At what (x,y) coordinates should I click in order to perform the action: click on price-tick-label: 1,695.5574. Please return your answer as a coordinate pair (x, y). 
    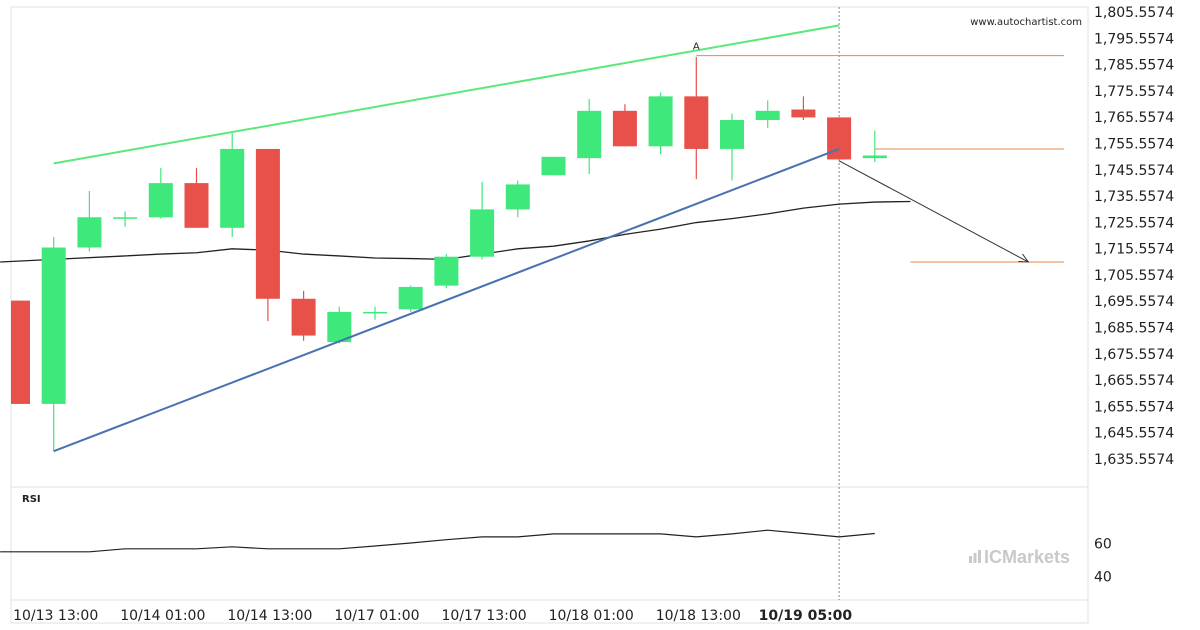
    Looking at the image, I should click on (1134, 302).